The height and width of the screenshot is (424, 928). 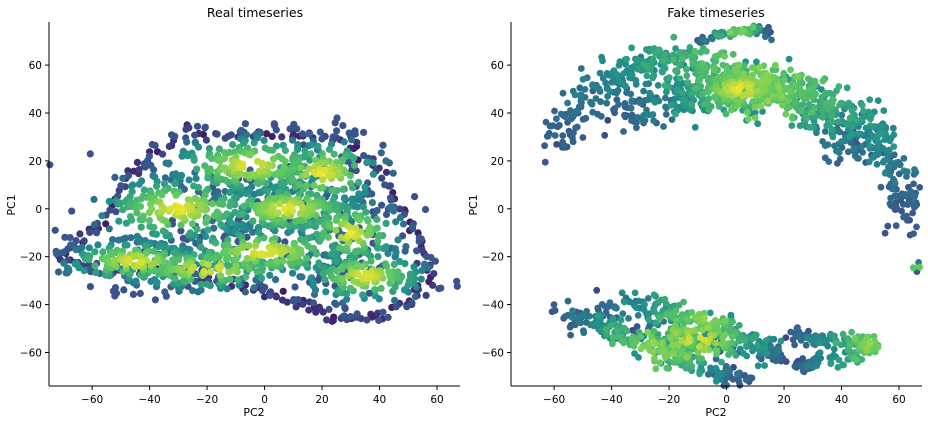 I want to click on right-x-tick-label: 40, so click(x=841, y=400).